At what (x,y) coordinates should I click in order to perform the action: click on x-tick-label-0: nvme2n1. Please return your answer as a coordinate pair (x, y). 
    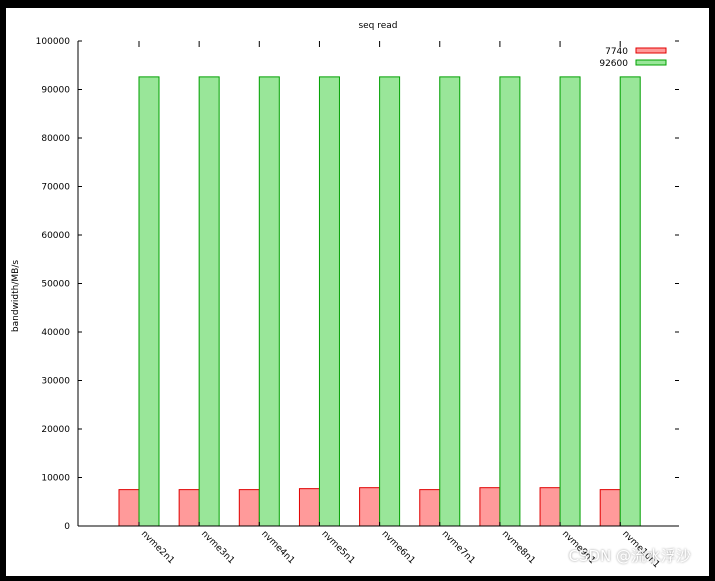
    Looking at the image, I should click on (157, 547).